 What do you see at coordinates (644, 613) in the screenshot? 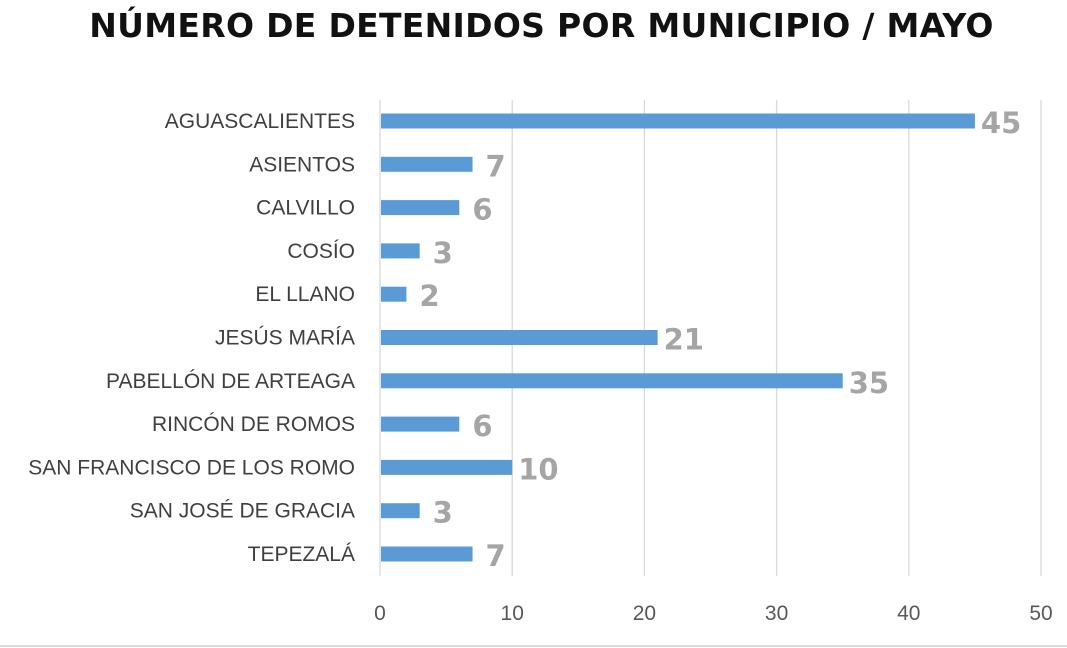
I see `x-tick-label: 20` at bounding box center [644, 613].